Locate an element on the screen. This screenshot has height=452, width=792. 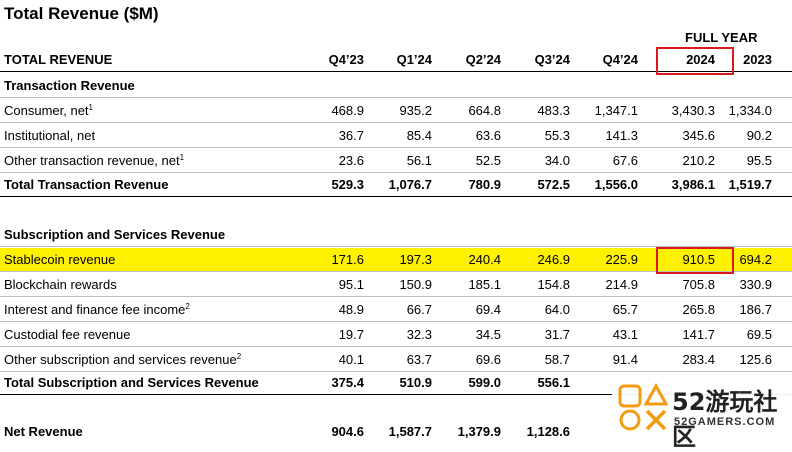
table-cell: 556.1 is located at coordinates (553, 382).